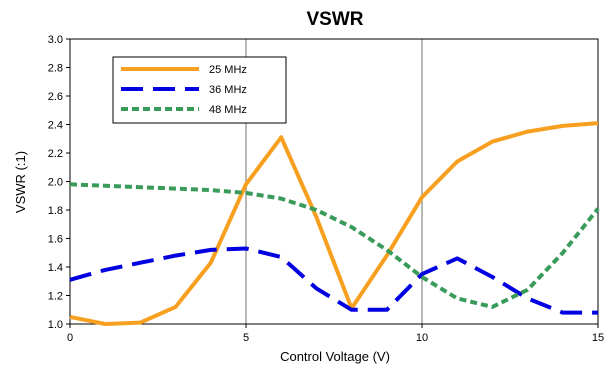 This screenshot has height=371, width=609. What do you see at coordinates (55, 126) in the screenshot?
I see `y-tick-label: 2.4` at bounding box center [55, 126].